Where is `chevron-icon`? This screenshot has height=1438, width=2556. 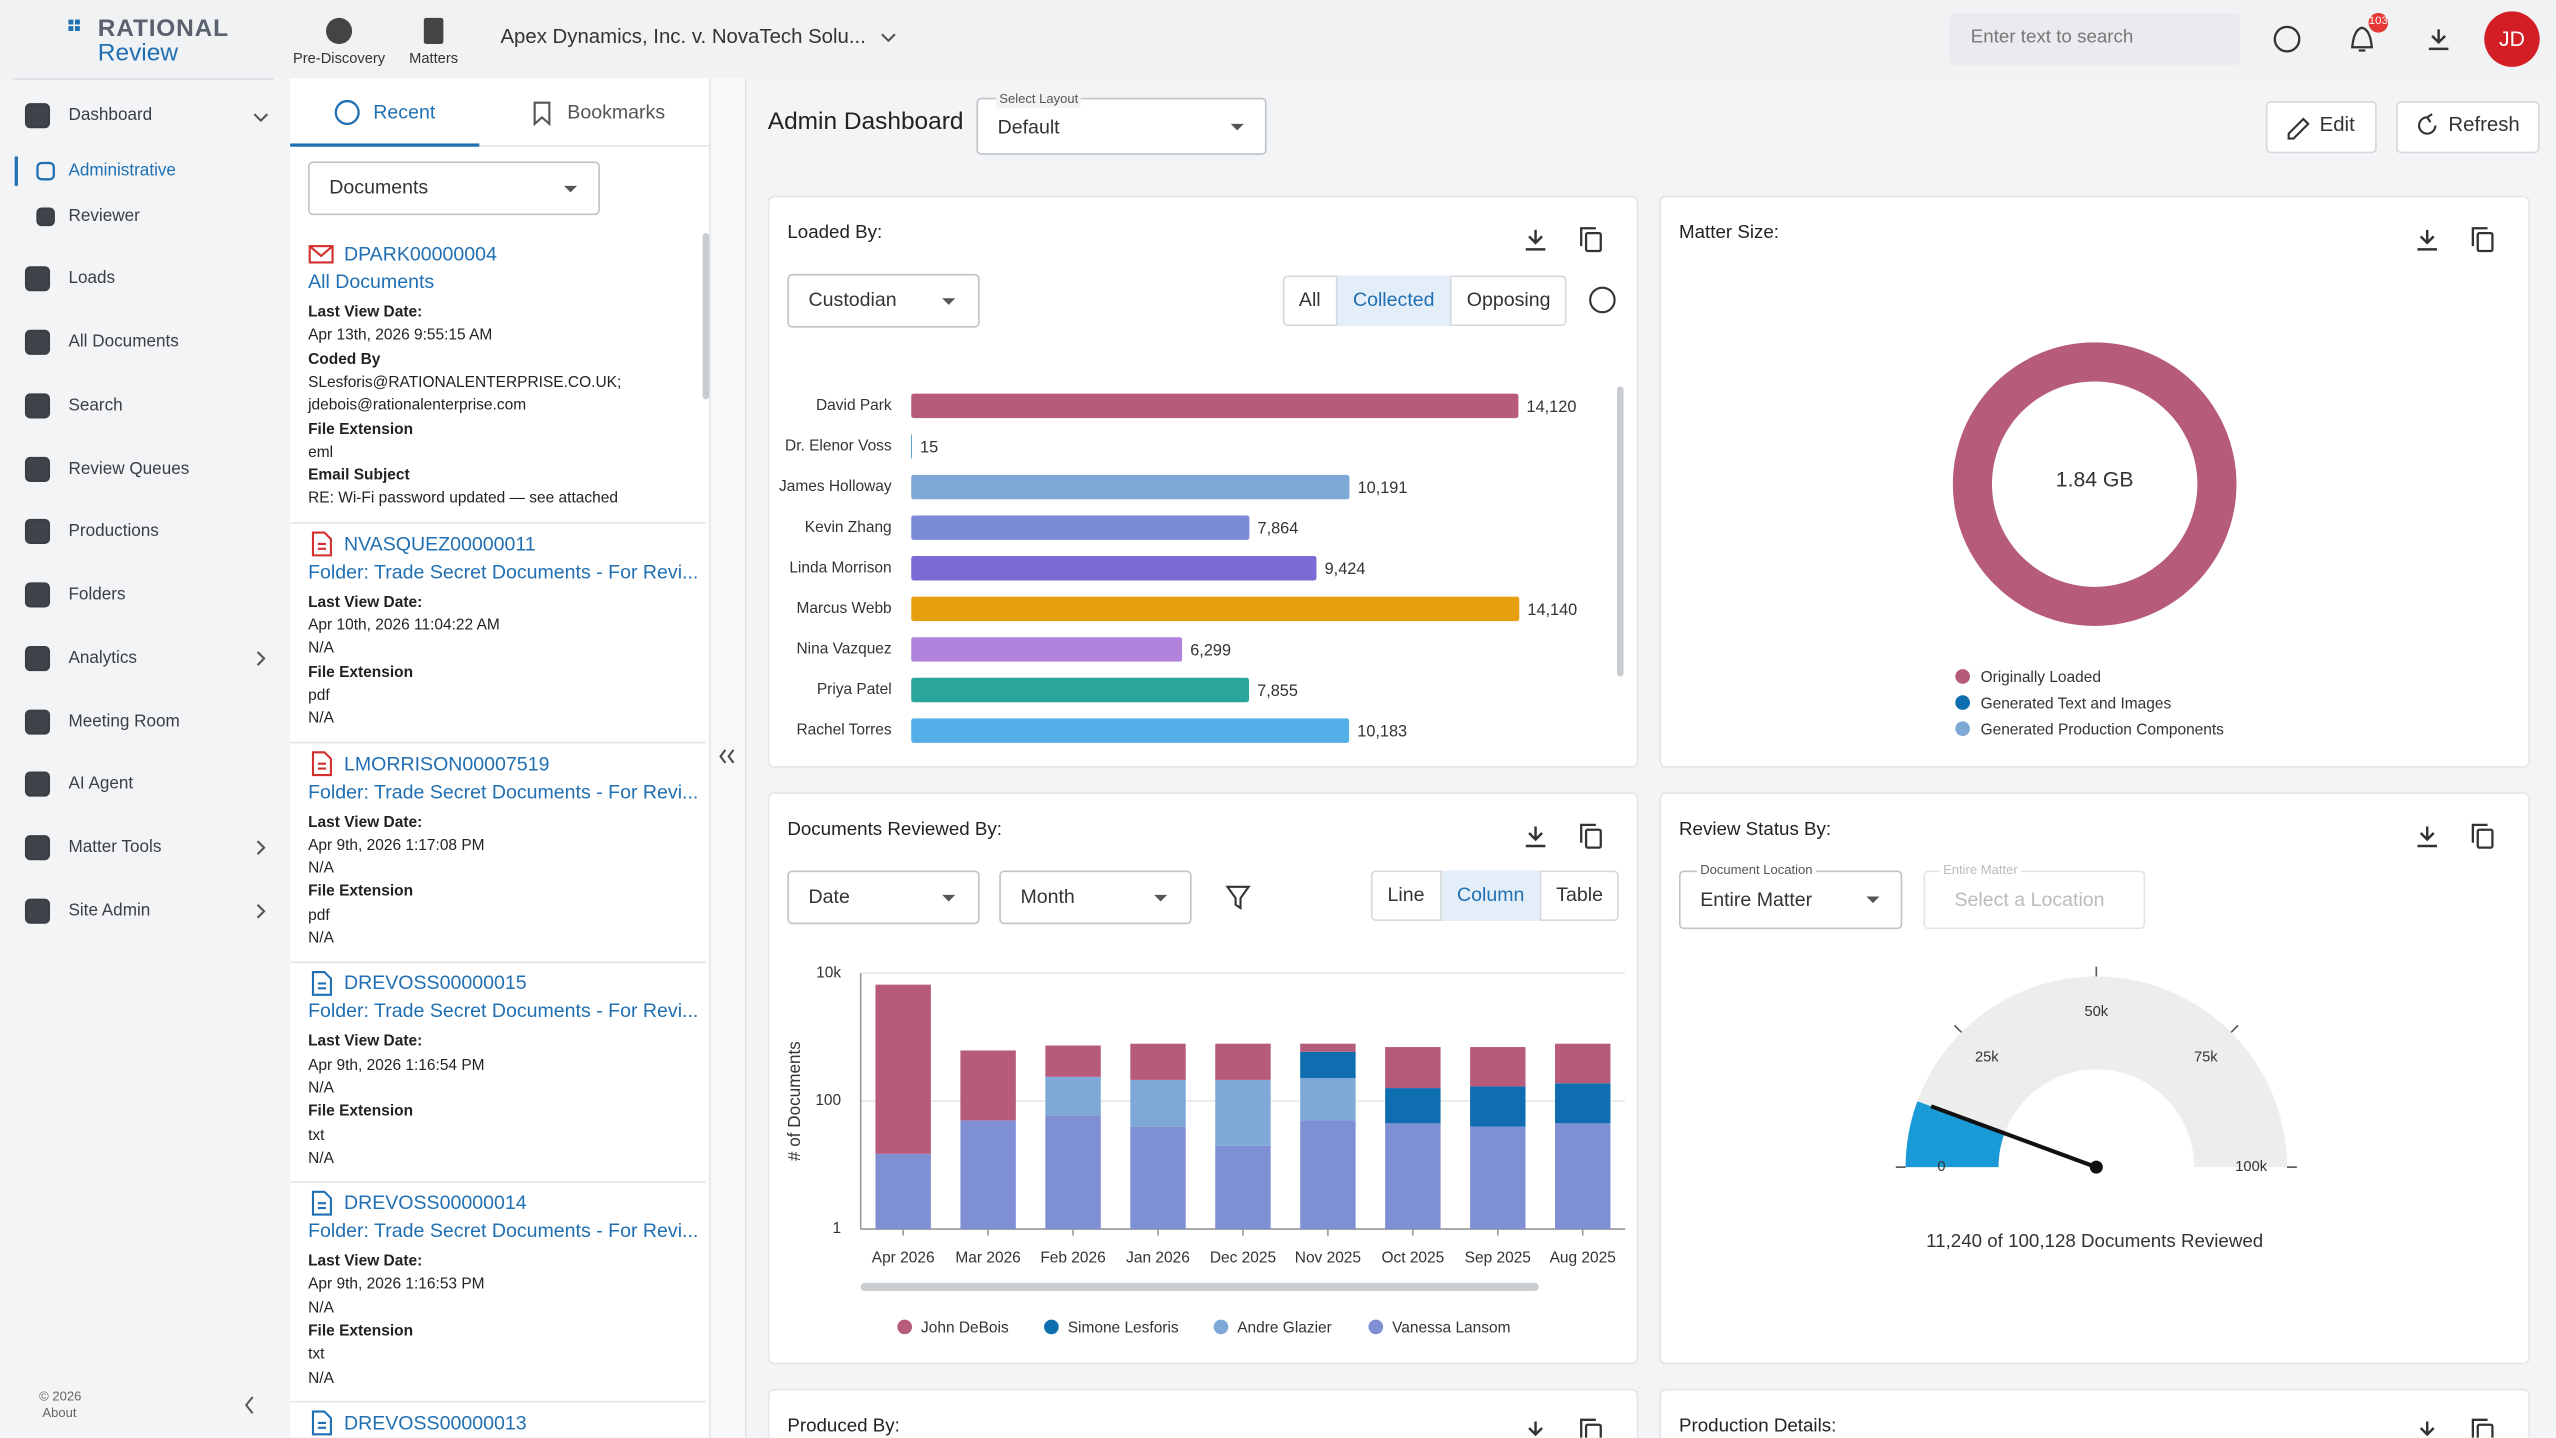
chevron-icon is located at coordinates (261, 911).